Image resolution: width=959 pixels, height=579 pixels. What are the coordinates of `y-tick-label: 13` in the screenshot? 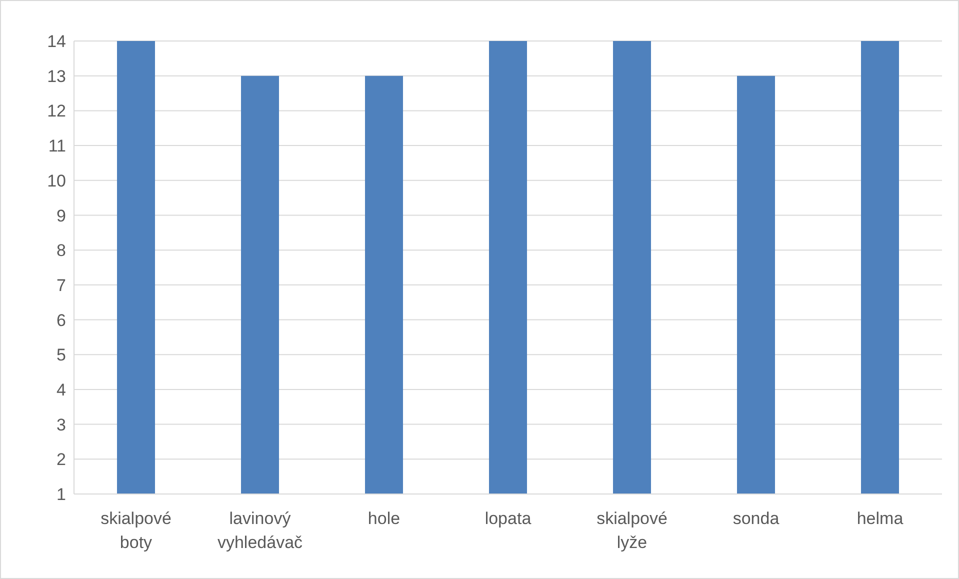 It's located at (56, 76).